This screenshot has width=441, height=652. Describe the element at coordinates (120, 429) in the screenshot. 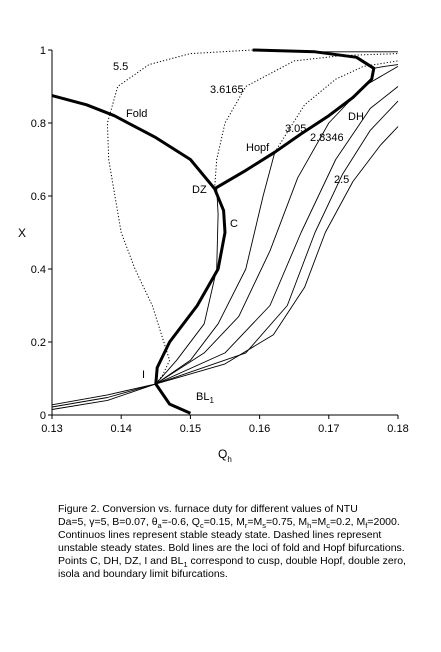

I see `x-tick-label: 0.14` at that location.